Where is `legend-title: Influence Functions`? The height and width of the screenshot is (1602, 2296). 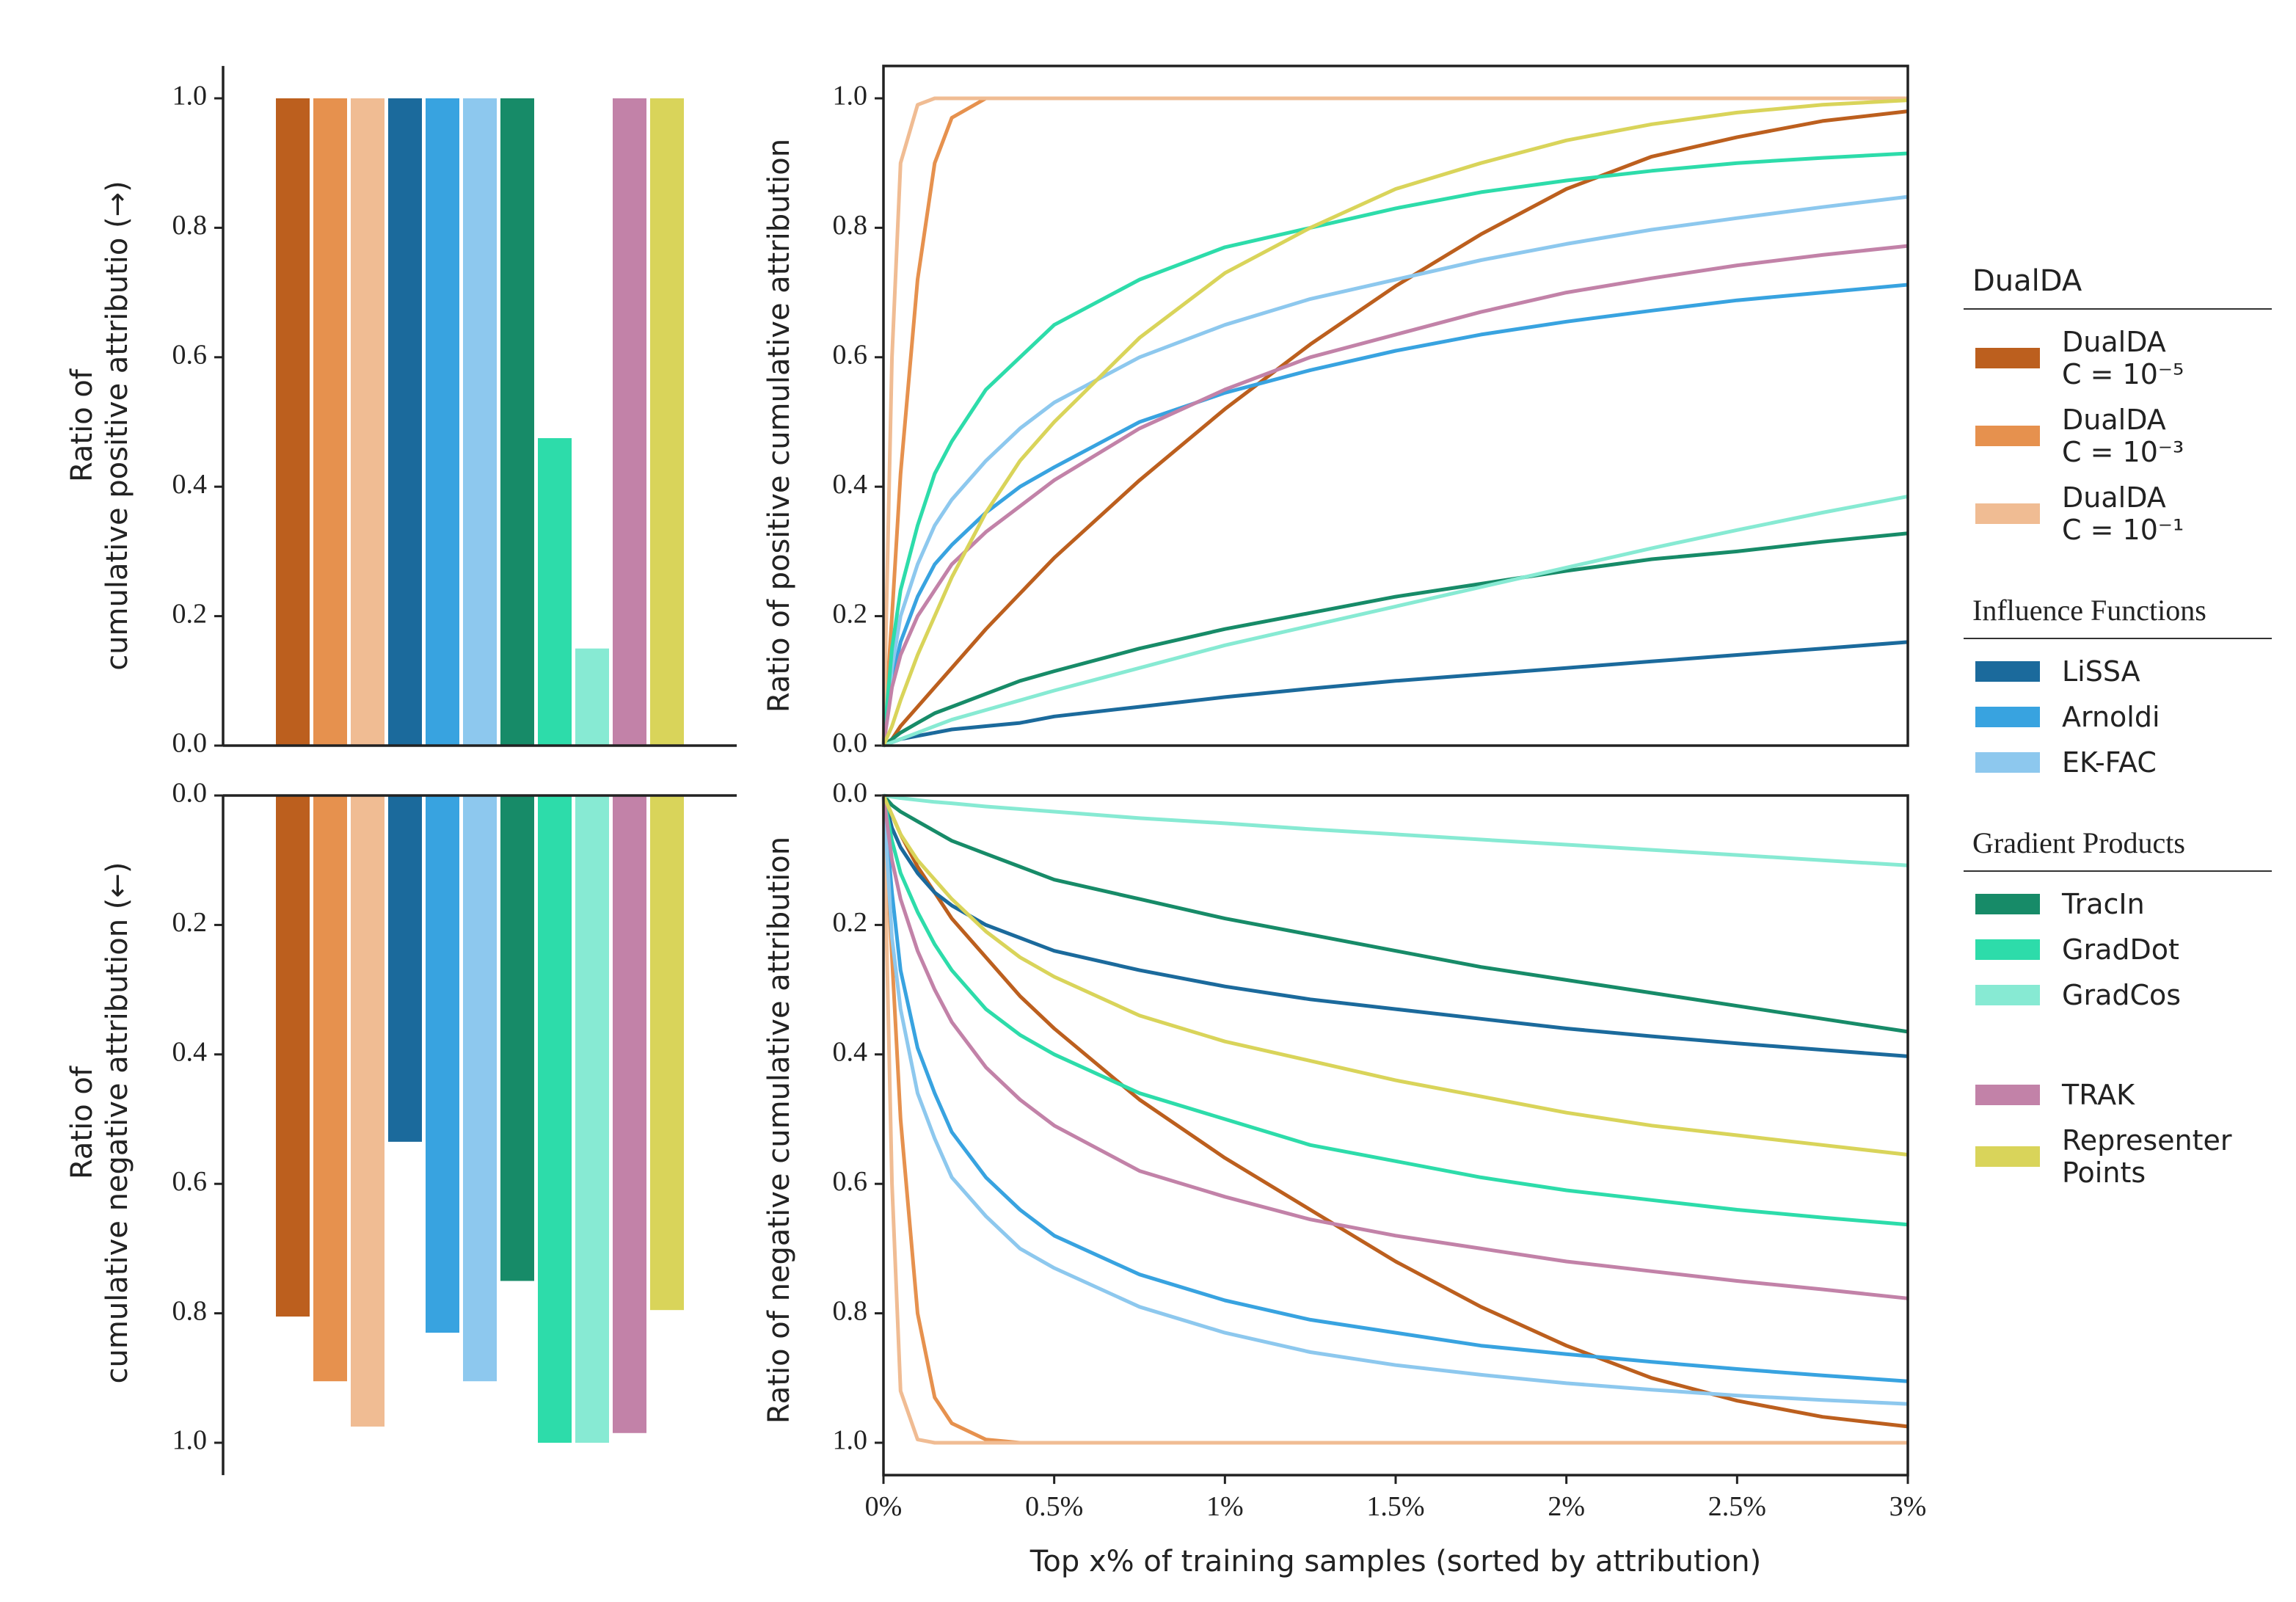 legend-title: Influence Functions is located at coordinates (2118, 616).